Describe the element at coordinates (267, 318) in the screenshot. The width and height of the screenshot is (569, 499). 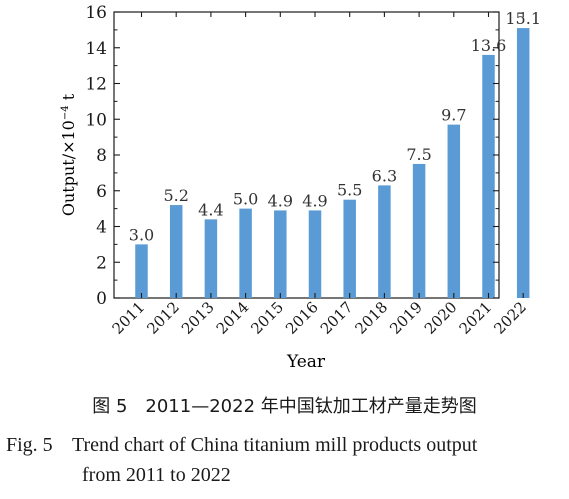
I see `x-tick-label: 2015` at that location.